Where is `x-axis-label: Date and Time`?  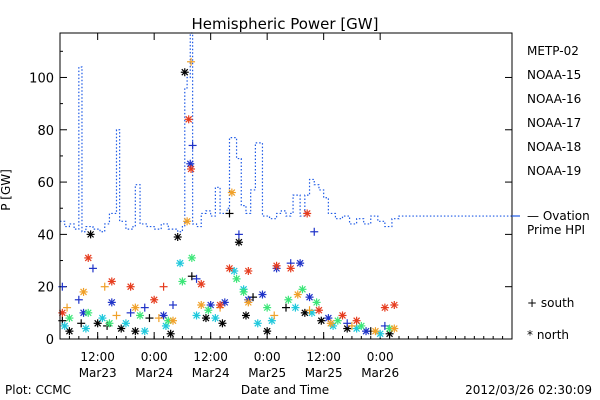
x-axis-label: Date and Time is located at coordinates (285, 390).